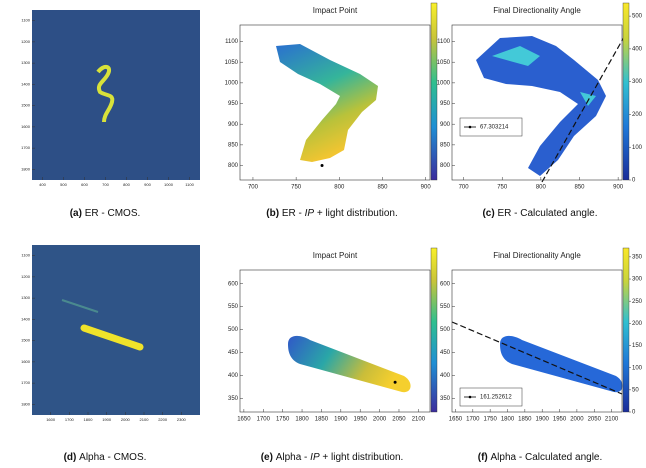 This screenshot has height=468, width=646. Describe the element at coordinates (26, 105) in the screenshot. I see `y-tick-label: 1500` at that location.